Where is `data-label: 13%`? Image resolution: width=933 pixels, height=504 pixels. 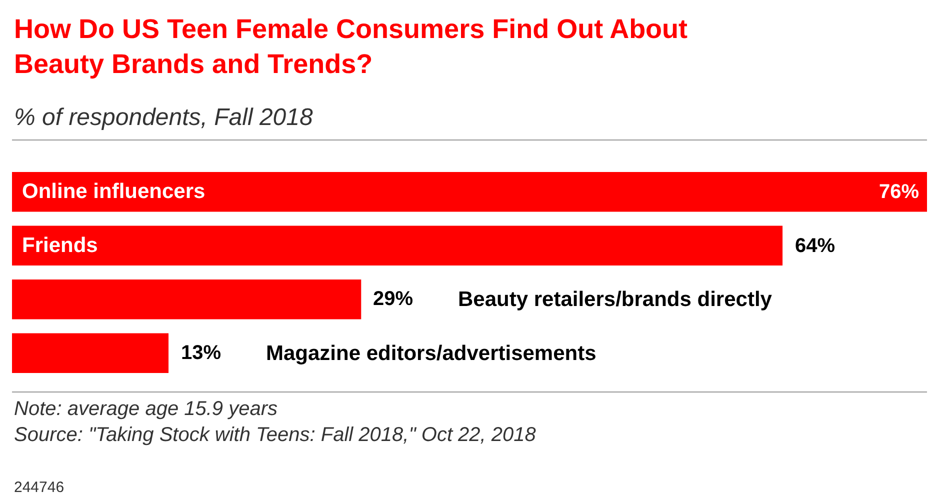 data-label: 13% is located at coordinates (201, 353).